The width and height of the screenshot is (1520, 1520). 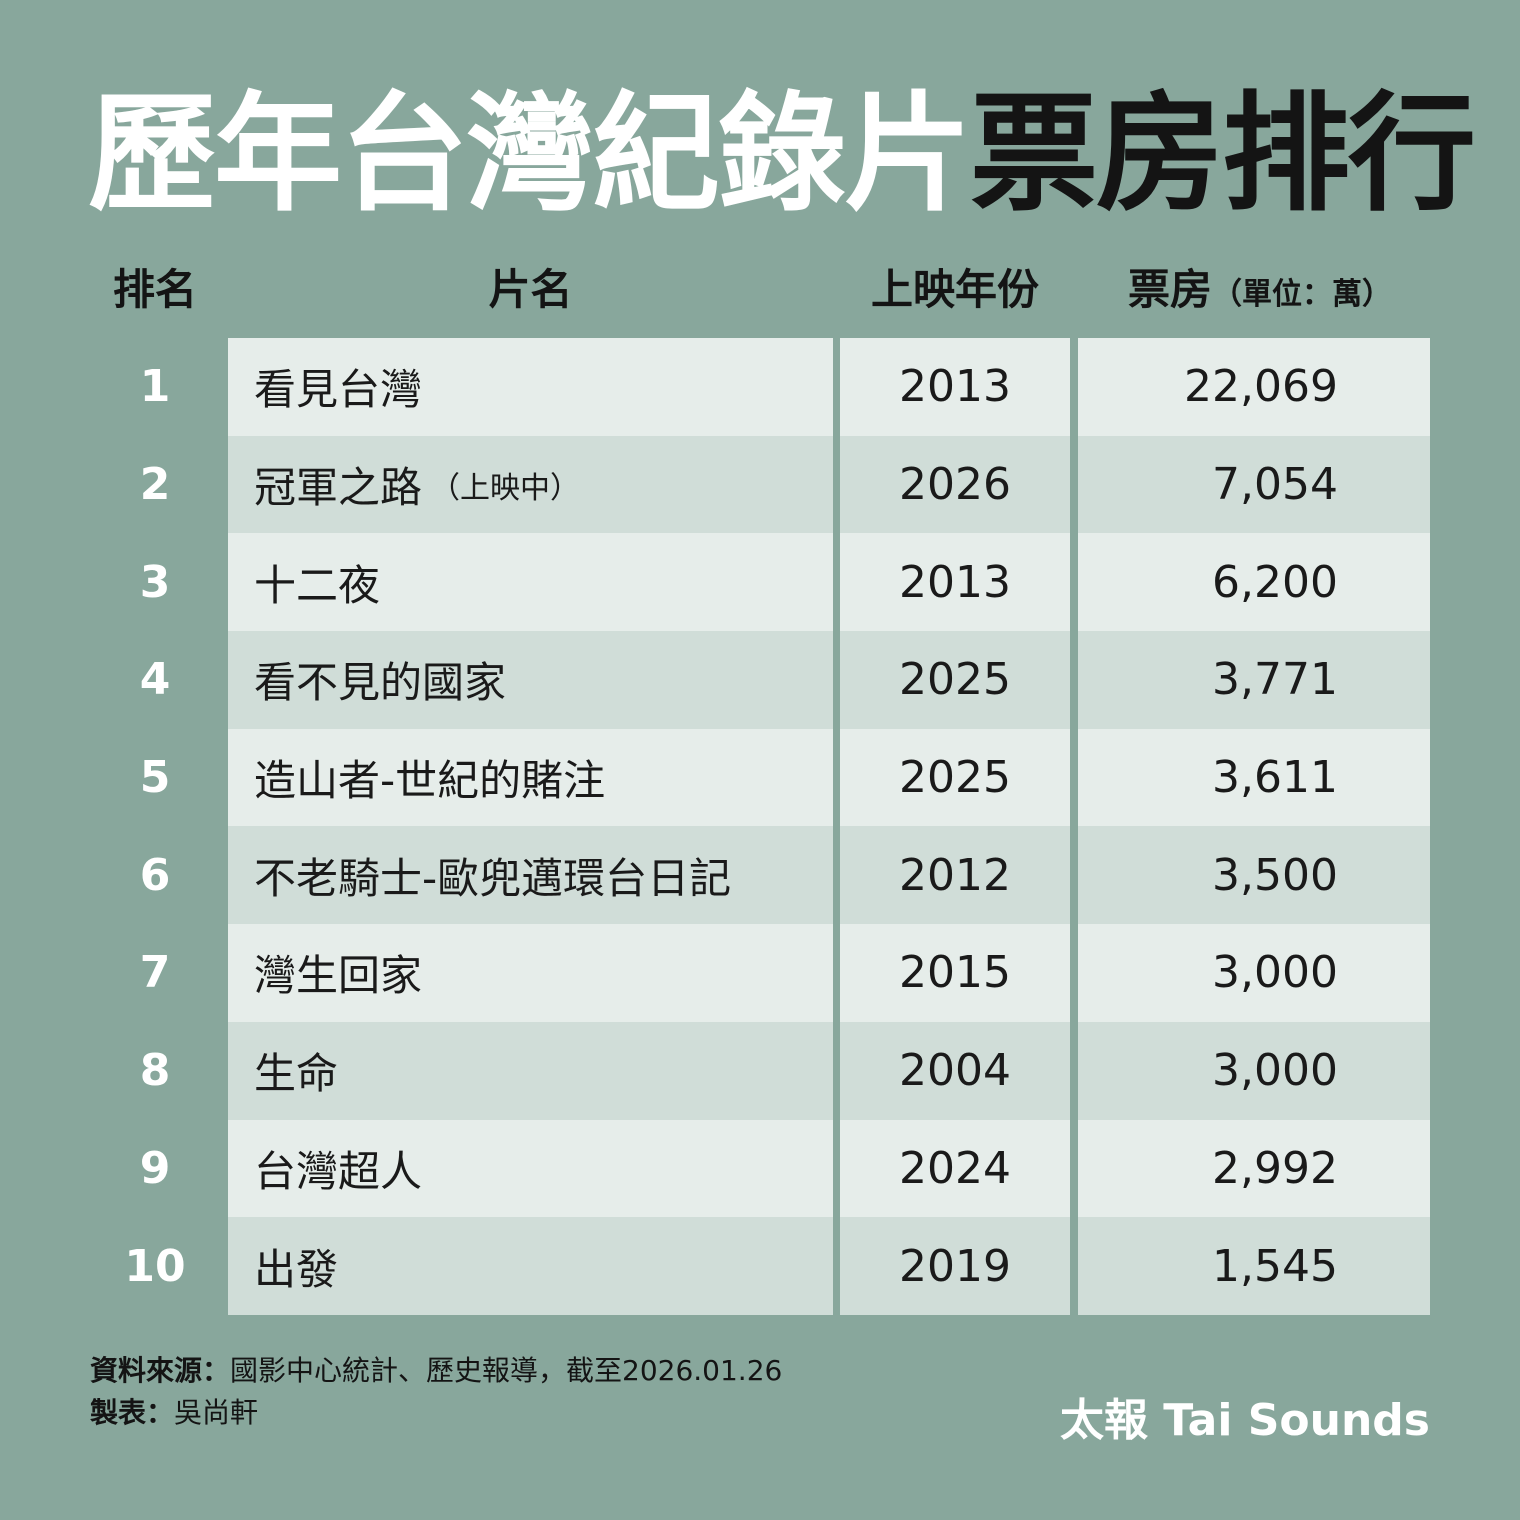 What do you see at coordinates (530, 1266) in the screenshot?
I see `title-cell: 出發` at bounding box center [530, 1266].